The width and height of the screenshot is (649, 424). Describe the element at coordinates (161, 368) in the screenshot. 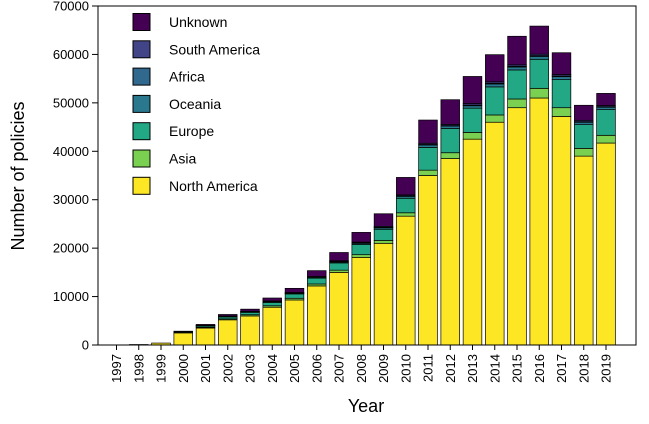

I see `x-tick-label: 1999` at that location.